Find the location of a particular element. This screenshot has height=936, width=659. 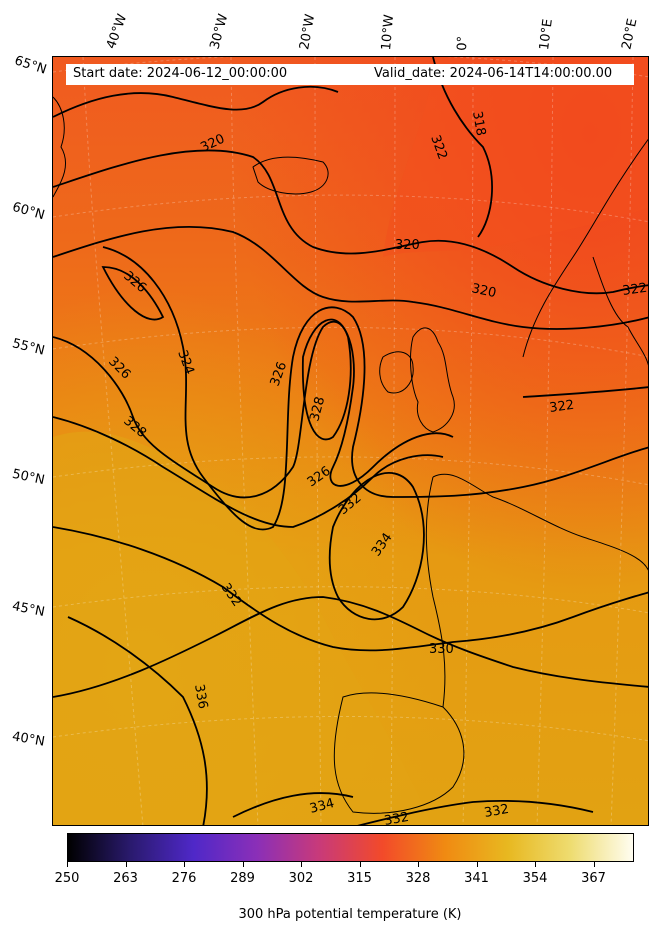

colorbar-tick-label: 263 is located at coordinates (125, 878).